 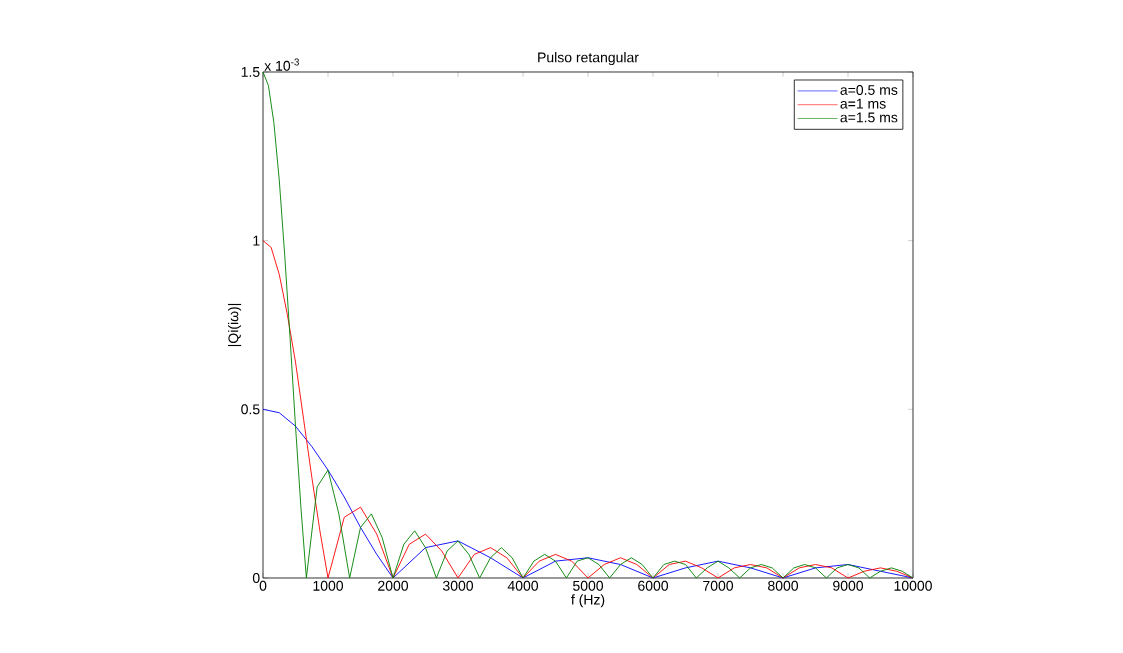 I want to click on y-axis-title: |Qi(iω)|, so click(x=235, y=325).